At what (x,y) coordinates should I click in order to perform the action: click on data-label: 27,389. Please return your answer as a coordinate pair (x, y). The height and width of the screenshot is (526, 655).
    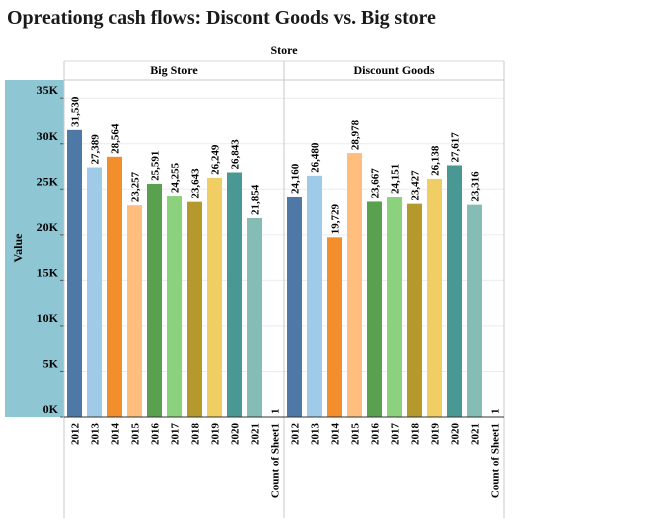
    Looking at the image, I should click on (96, 149).